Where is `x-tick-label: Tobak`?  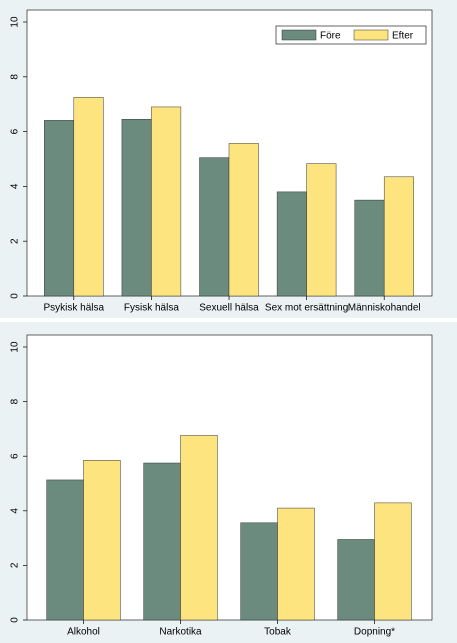 x-tick-label: Tobak is located at coordinates (278, 632).